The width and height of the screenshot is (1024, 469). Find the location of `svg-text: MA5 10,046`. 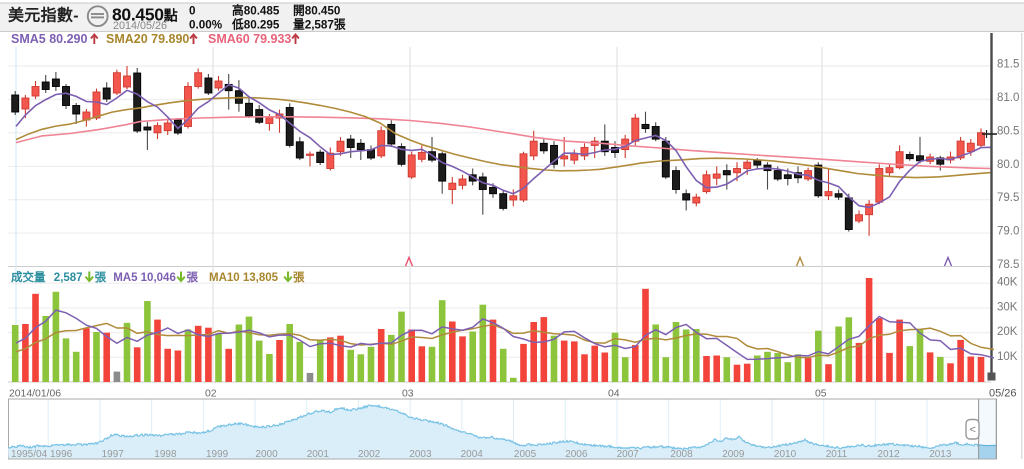

svg-text: MA5 10,046 is located at coordinates (144, 278).